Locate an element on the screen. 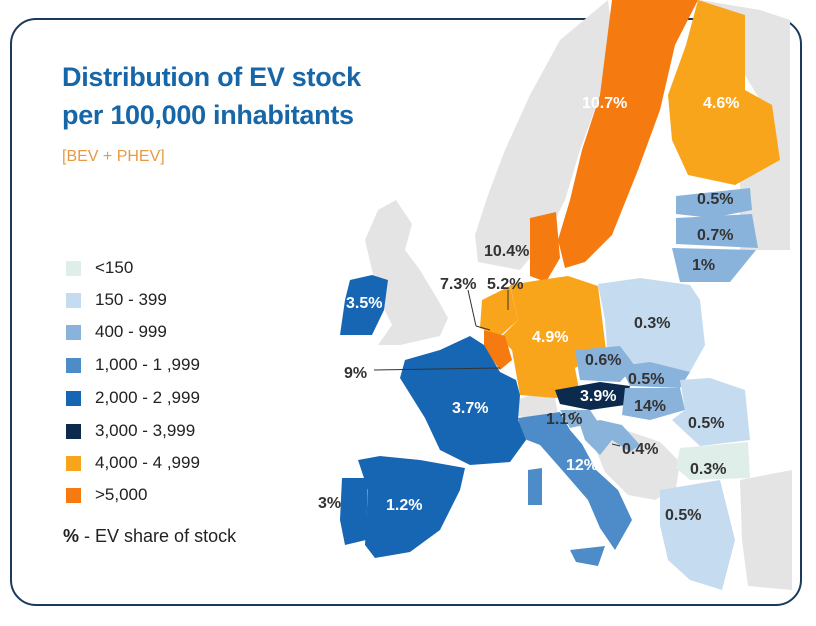  romania is located at coordinates (711, 412).